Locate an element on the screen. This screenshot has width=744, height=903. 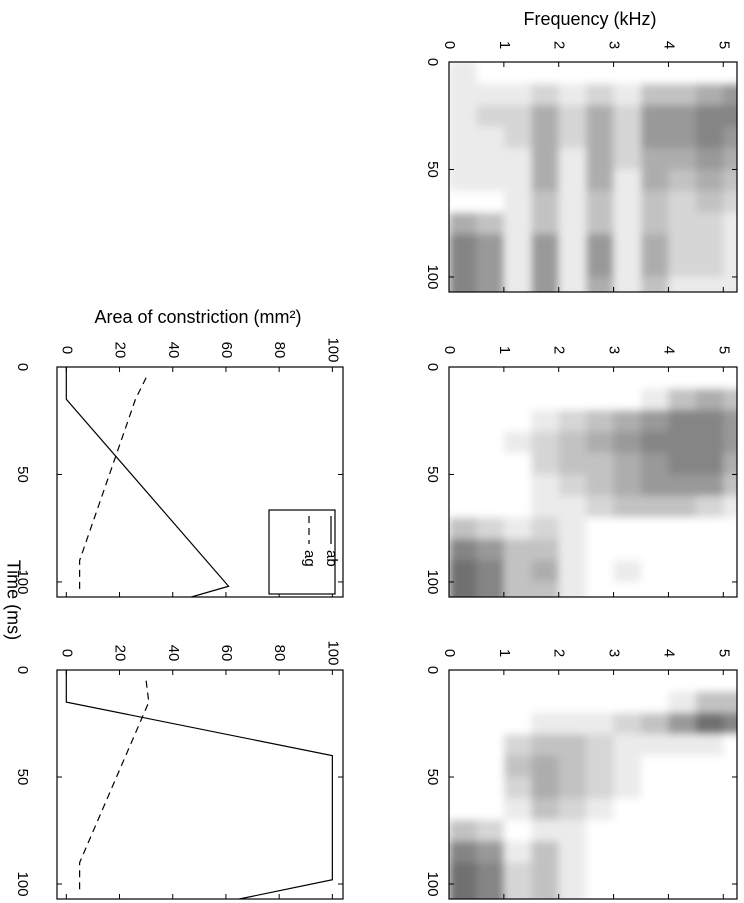
value-tick-label: 1 is located at coordinates (504, 45).